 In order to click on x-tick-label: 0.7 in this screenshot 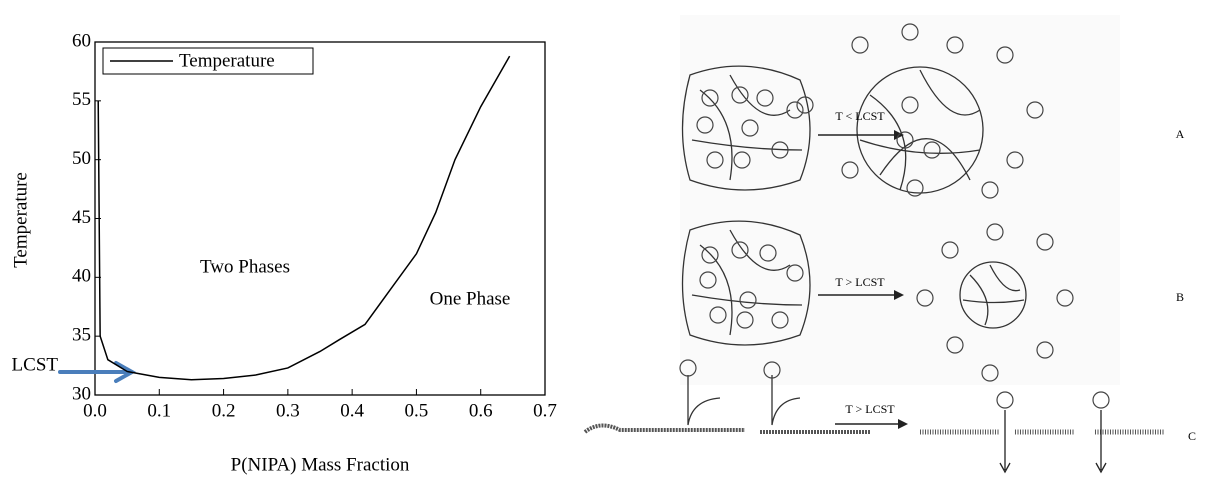, I will do `click(545, 410)`.